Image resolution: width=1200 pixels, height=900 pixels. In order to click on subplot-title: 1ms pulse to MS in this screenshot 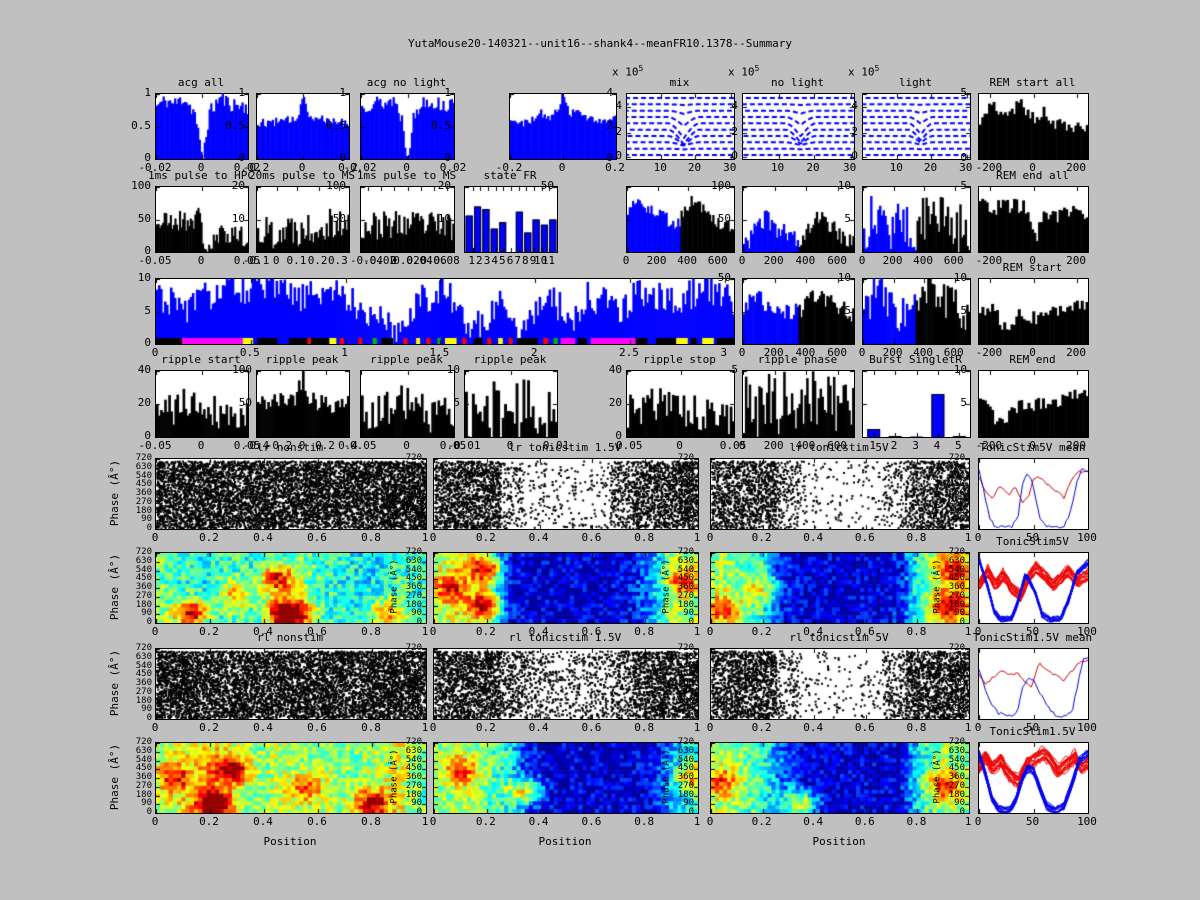, I will do `click(406, 175)`.